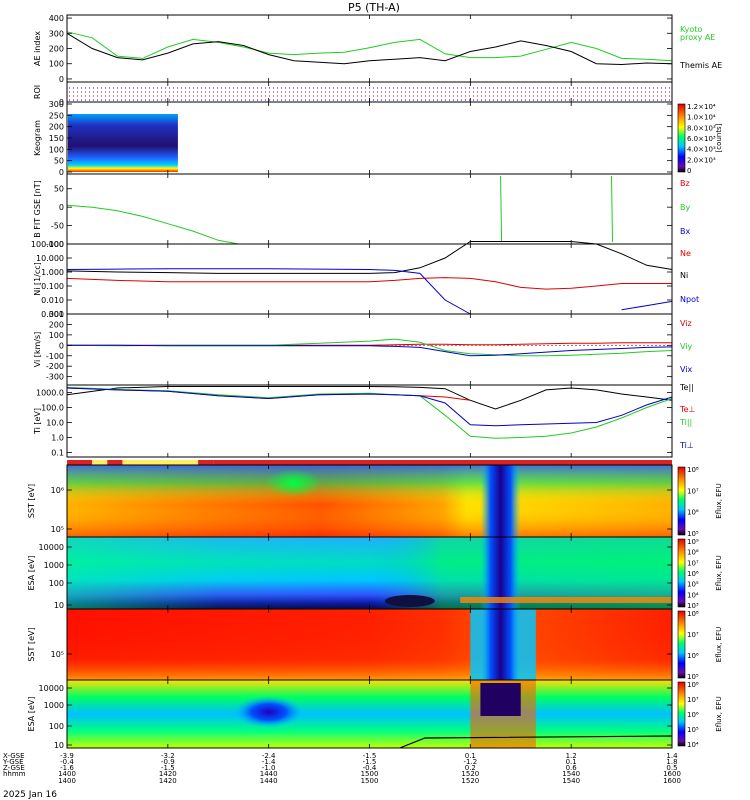  Describe the element at coordinates (719, 644) in the screenshot. I see `sst-ion-colorbar-label: Eflux, EFU` at that location.